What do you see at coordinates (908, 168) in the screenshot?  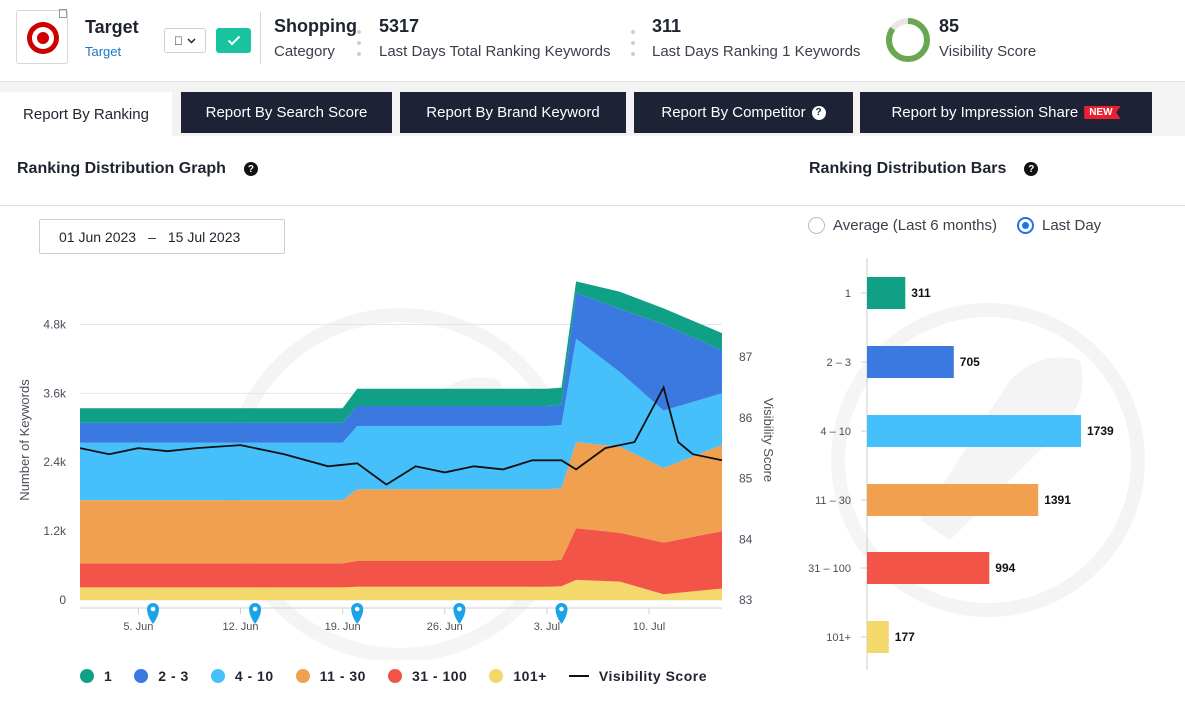 I see `section-title: Ranking Distribution Bars` at bounding box center [908, 168].